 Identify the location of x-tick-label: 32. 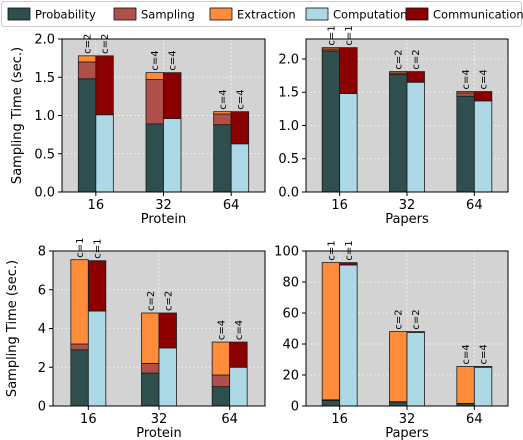
(163, 205).